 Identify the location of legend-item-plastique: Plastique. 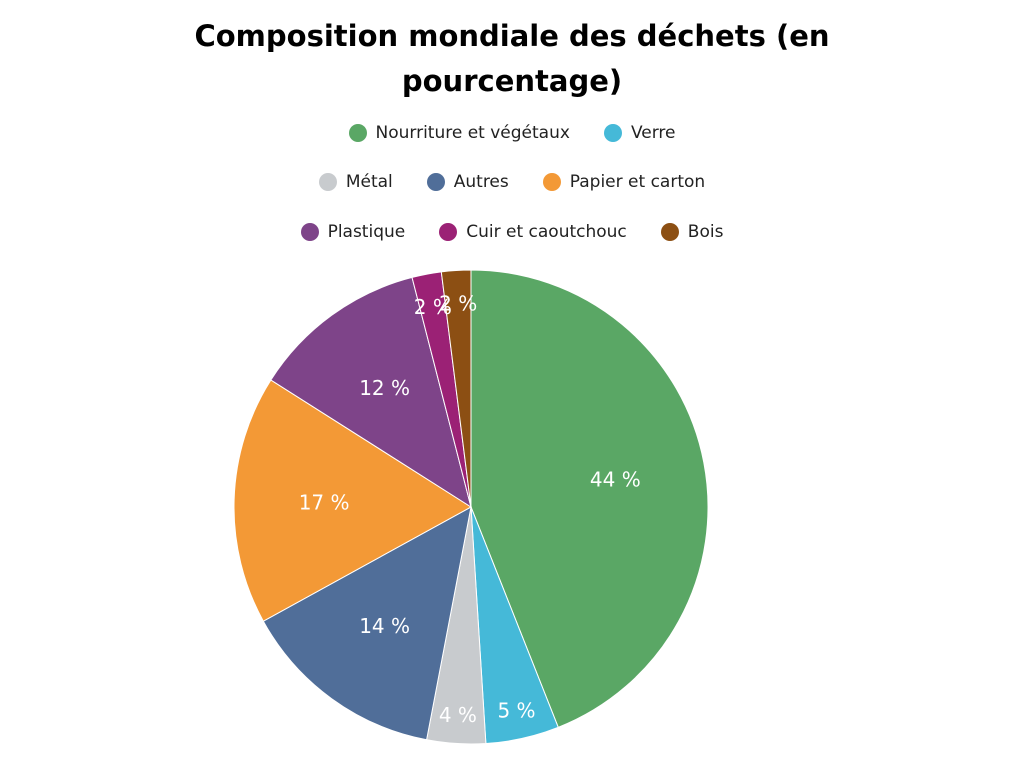
(353, 232).